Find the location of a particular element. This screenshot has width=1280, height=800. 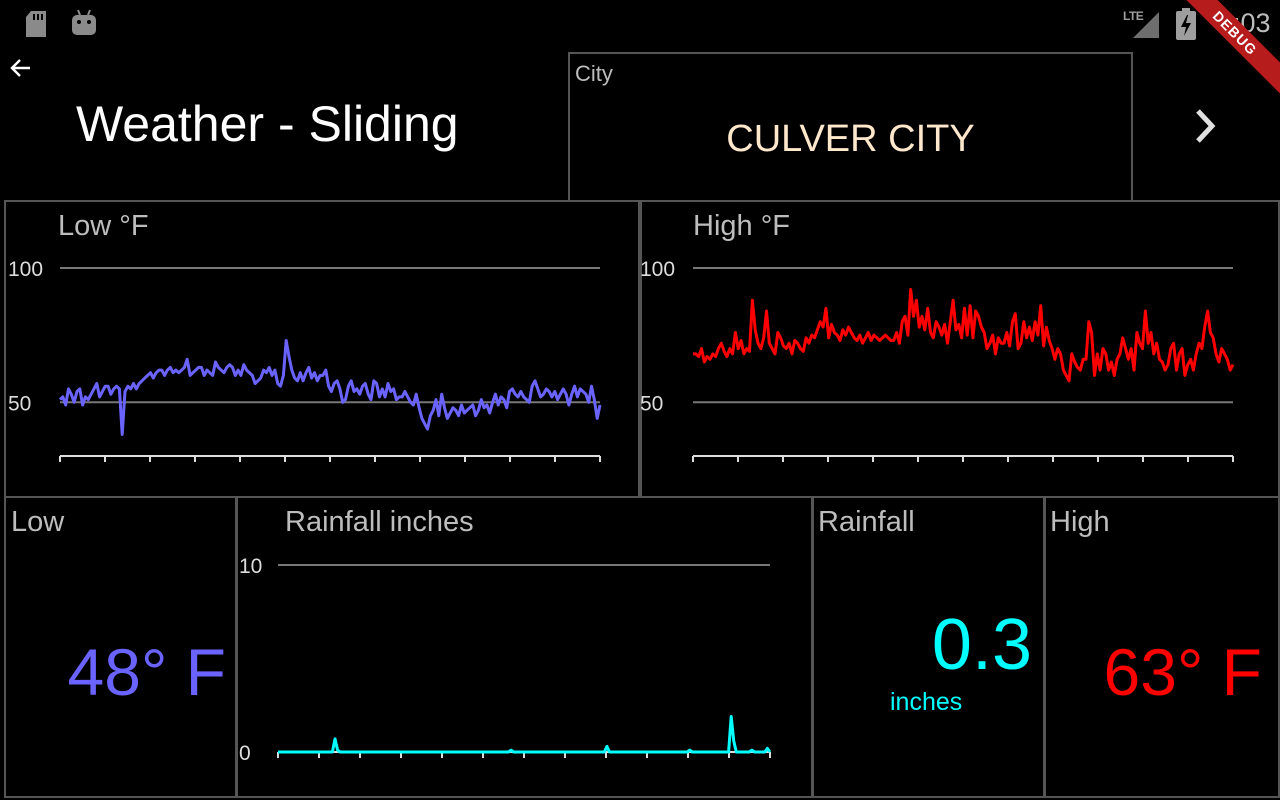

arrow-left-icon is located at coordinates (20, 68).